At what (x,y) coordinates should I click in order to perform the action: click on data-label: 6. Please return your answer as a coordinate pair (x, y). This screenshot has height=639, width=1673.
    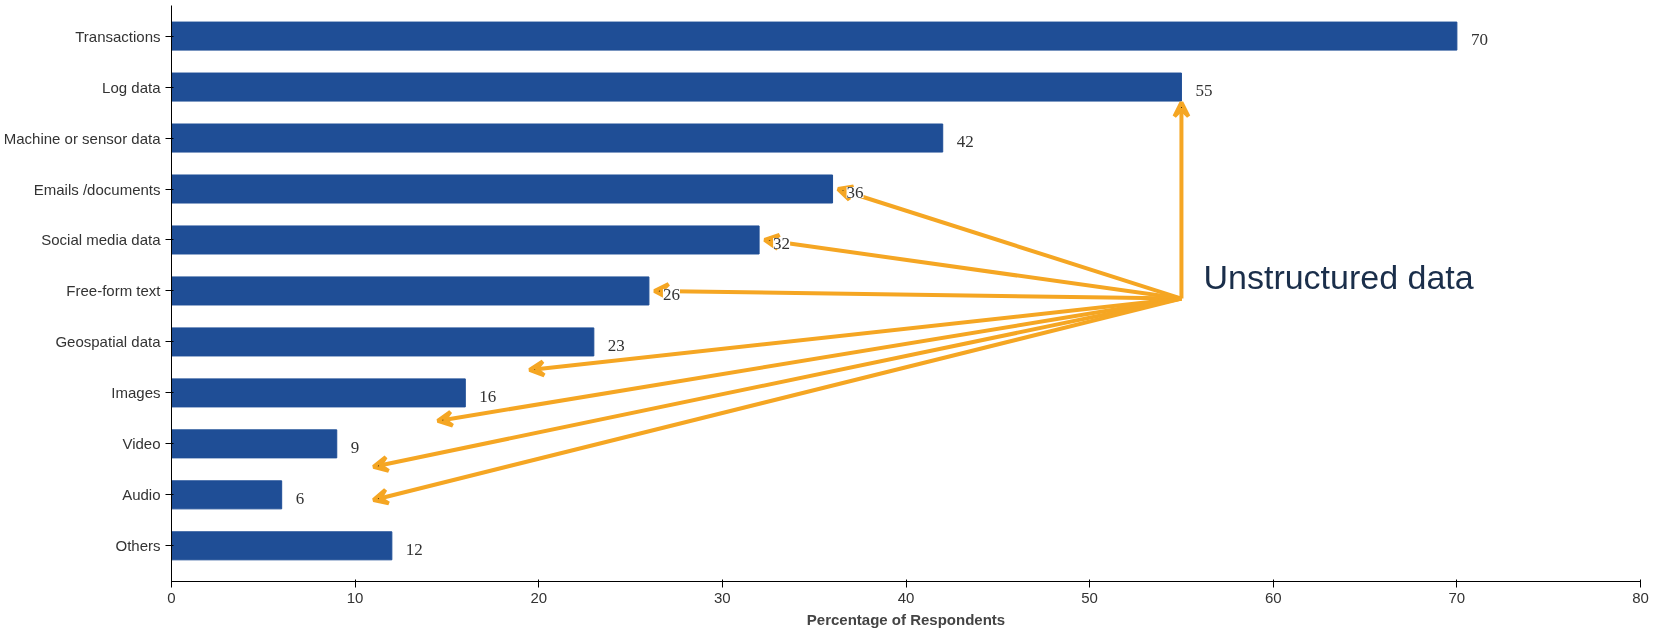
    Looking at the image, I should click on (300, 498).